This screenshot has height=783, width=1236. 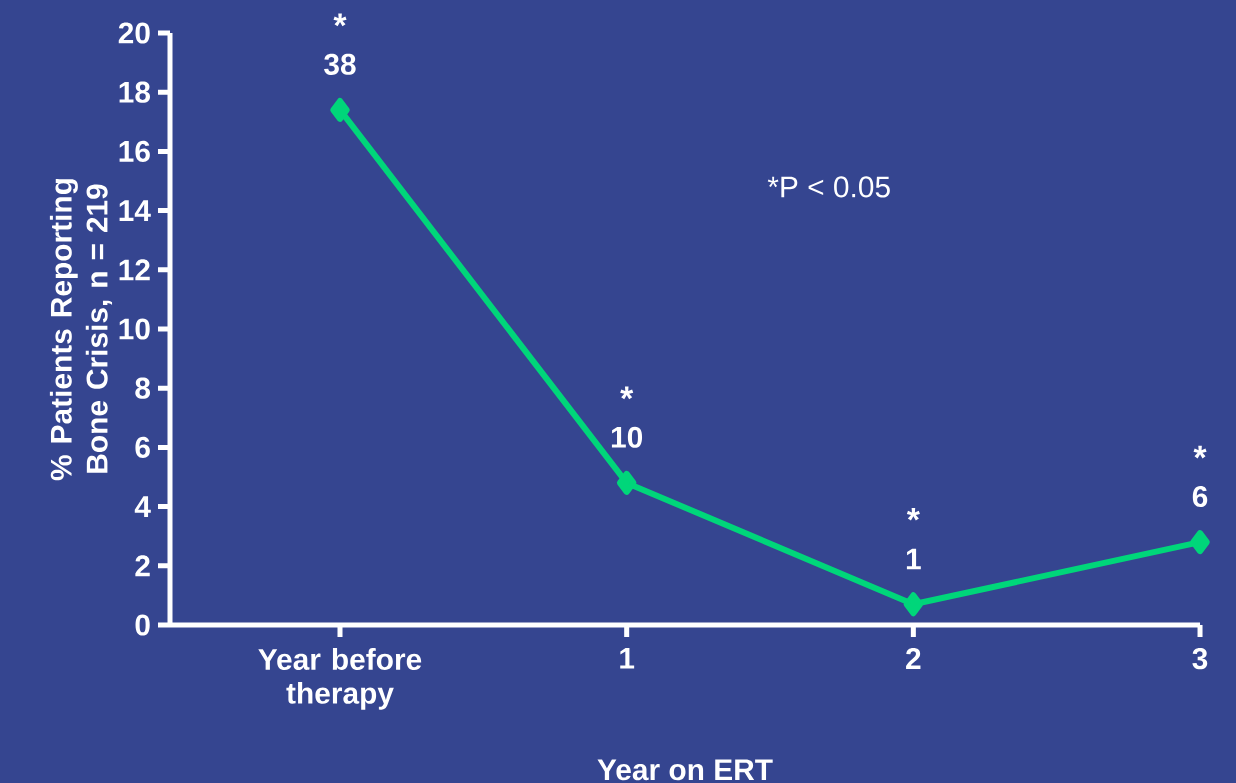 What do you see at coordinates (828, 187) in the screenshot?
I see `annotation: *P < 0.05` at bounding box center [828, 187].